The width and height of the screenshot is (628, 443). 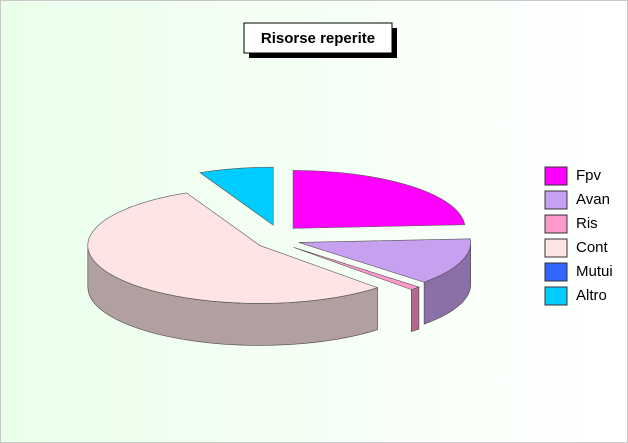 I want to click on legend-label: Avan, so click(x=593, y=199).